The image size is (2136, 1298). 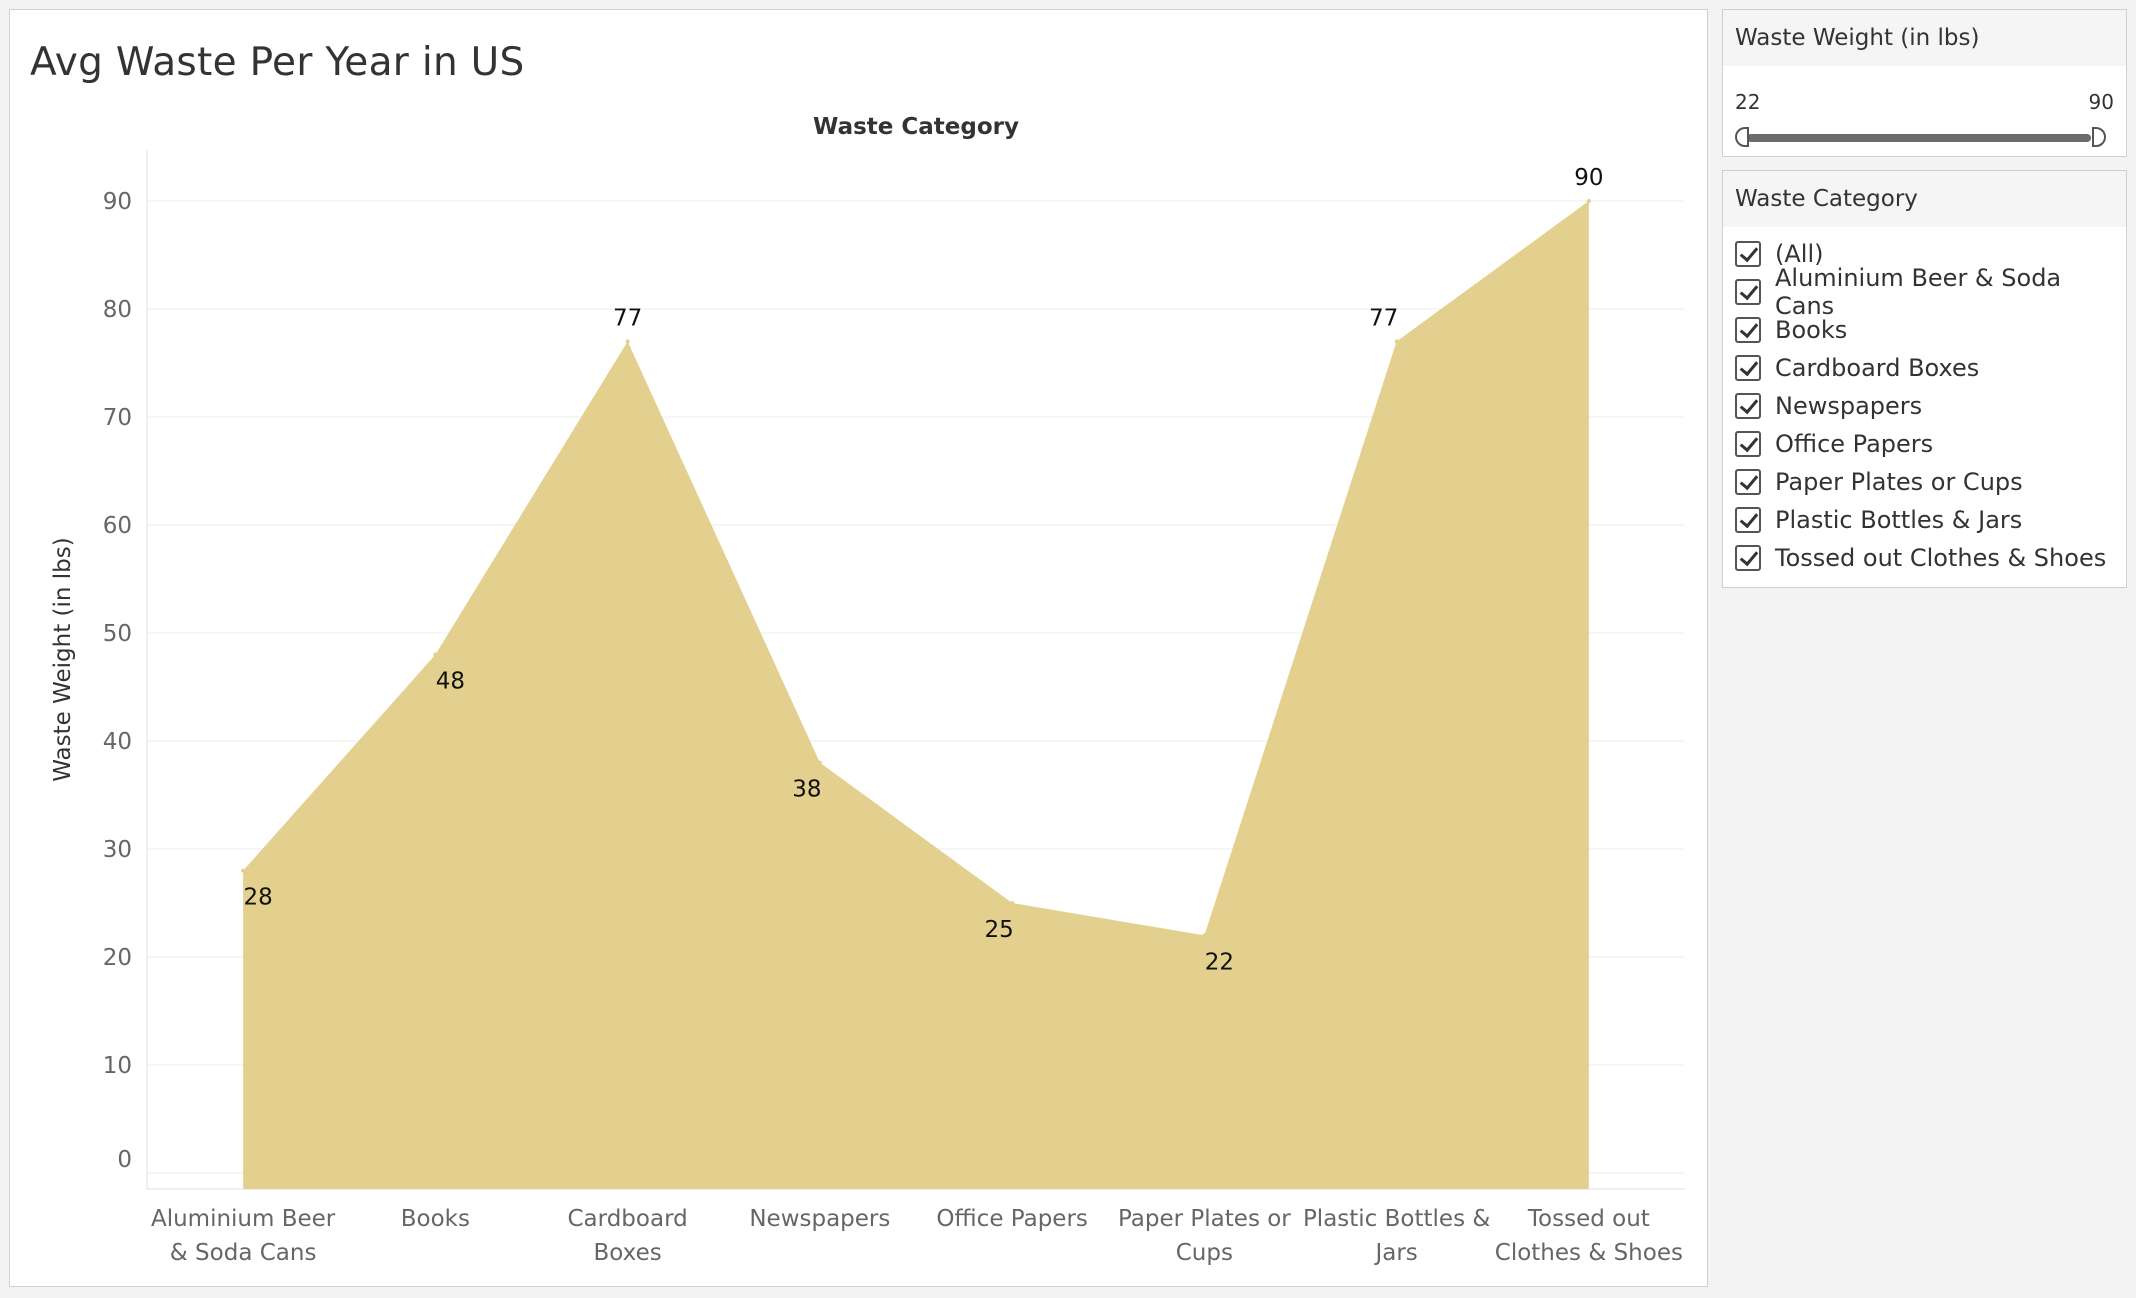 What do you see at coordinates (628, 1253) in the screenshot?
I see `x-tick-label-line: Boxes` at bounding box center [628, 1253].